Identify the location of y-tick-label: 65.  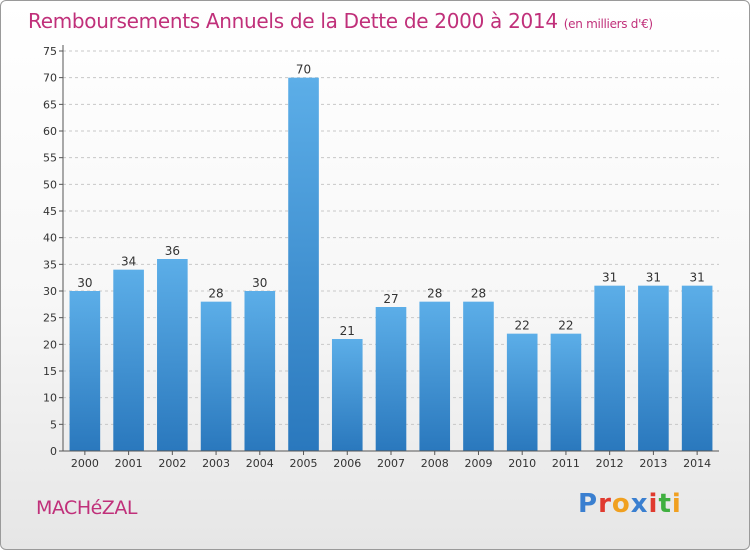
(50, 104).